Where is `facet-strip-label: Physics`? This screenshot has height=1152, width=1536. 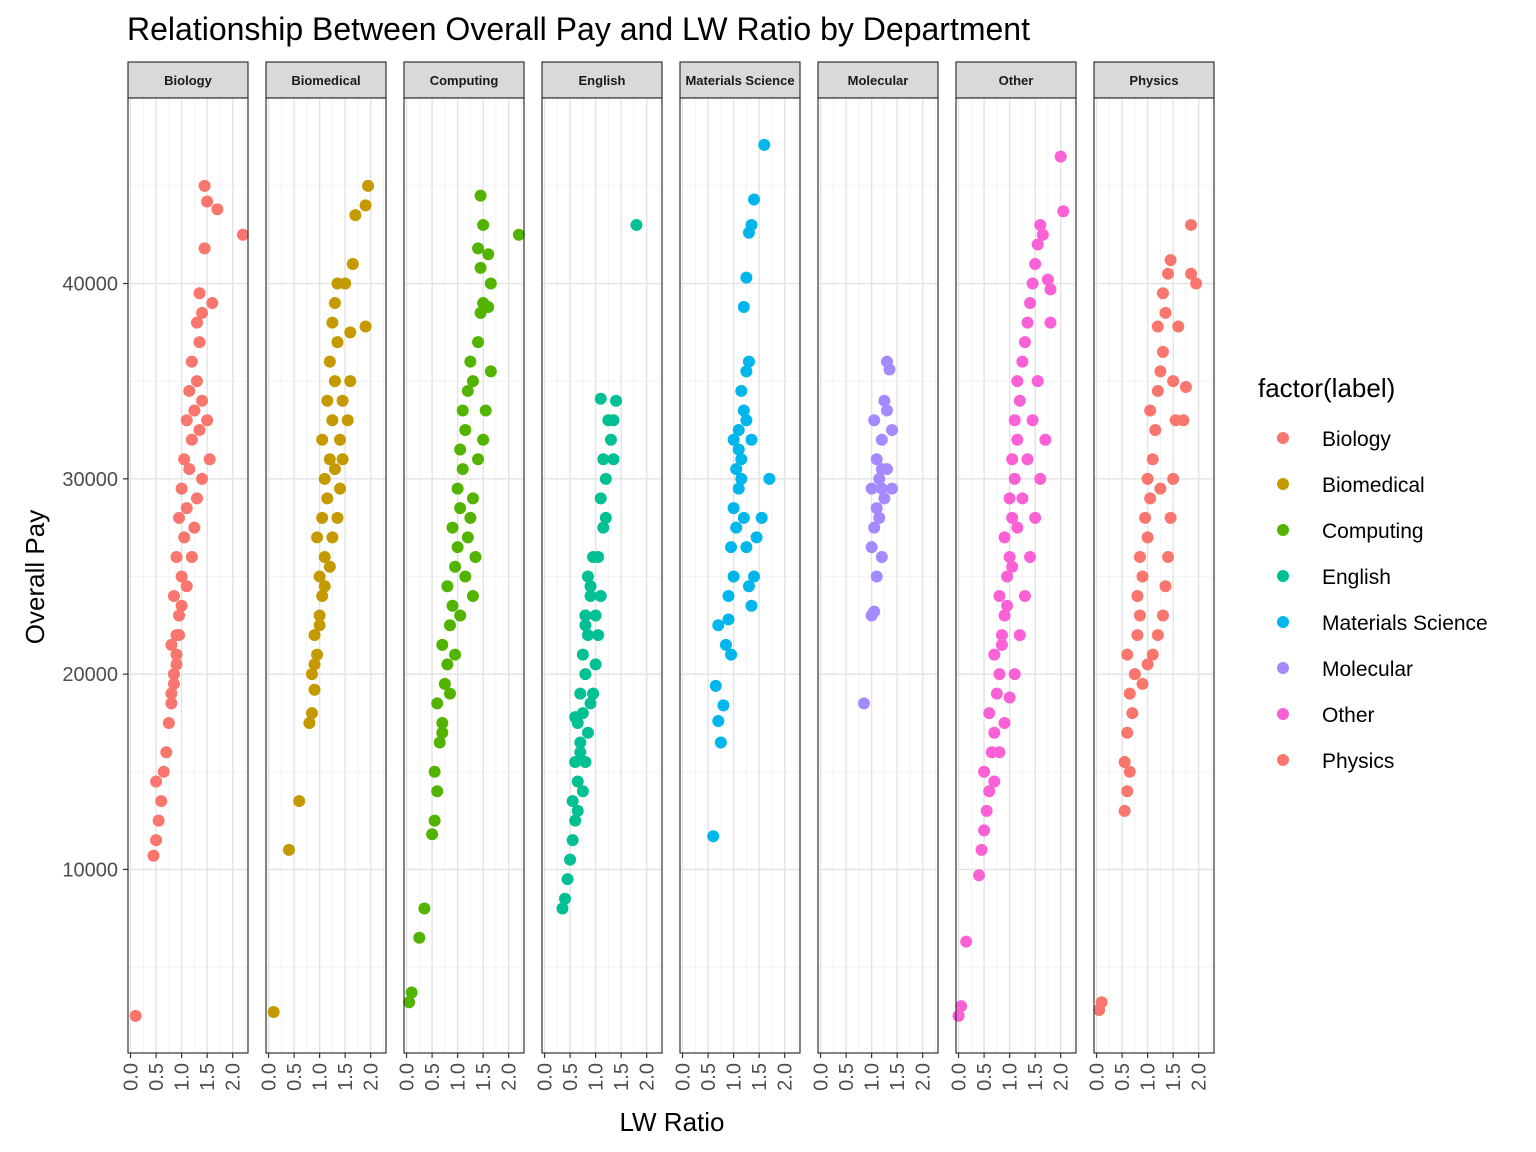 facet-strip-label: Physics is located at coordinates (1153, 80).